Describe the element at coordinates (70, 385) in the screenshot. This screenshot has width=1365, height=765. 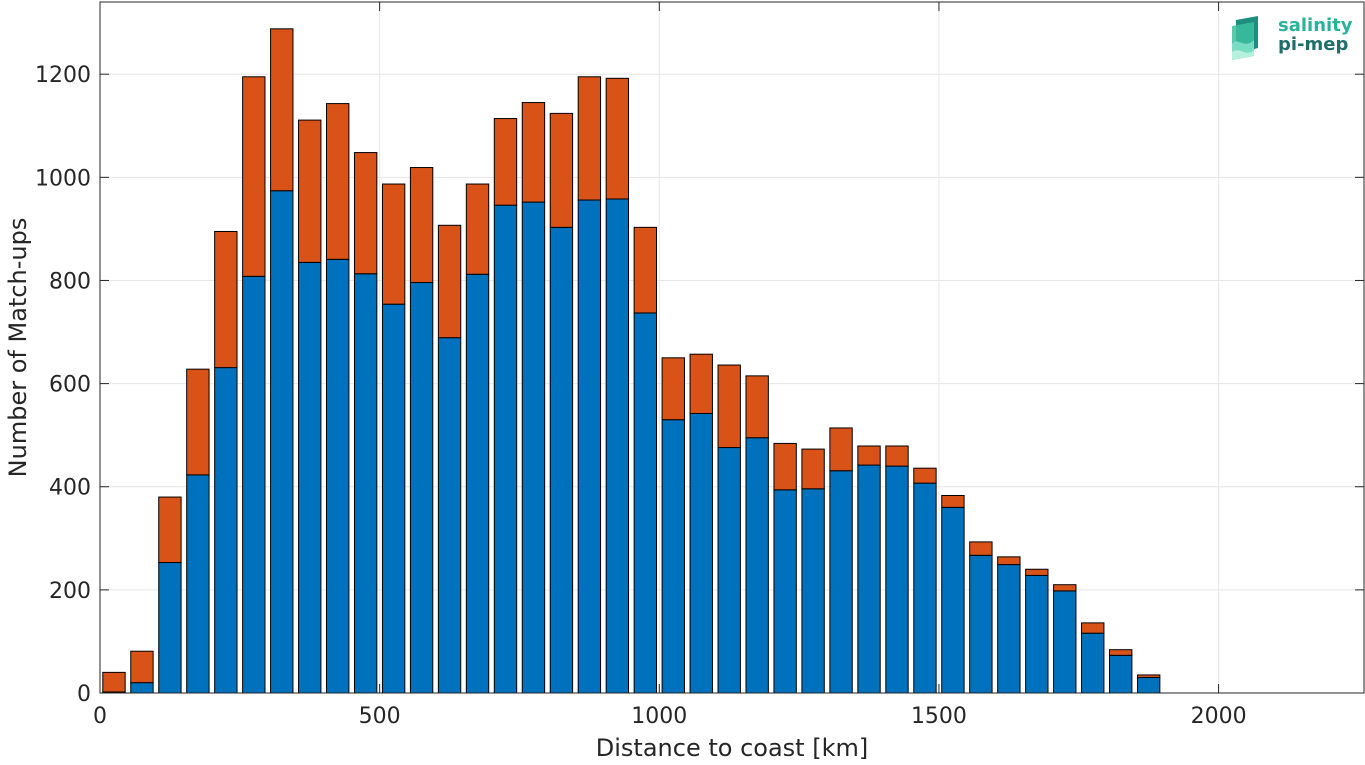
I see `y-tick-label: 600` at that location.